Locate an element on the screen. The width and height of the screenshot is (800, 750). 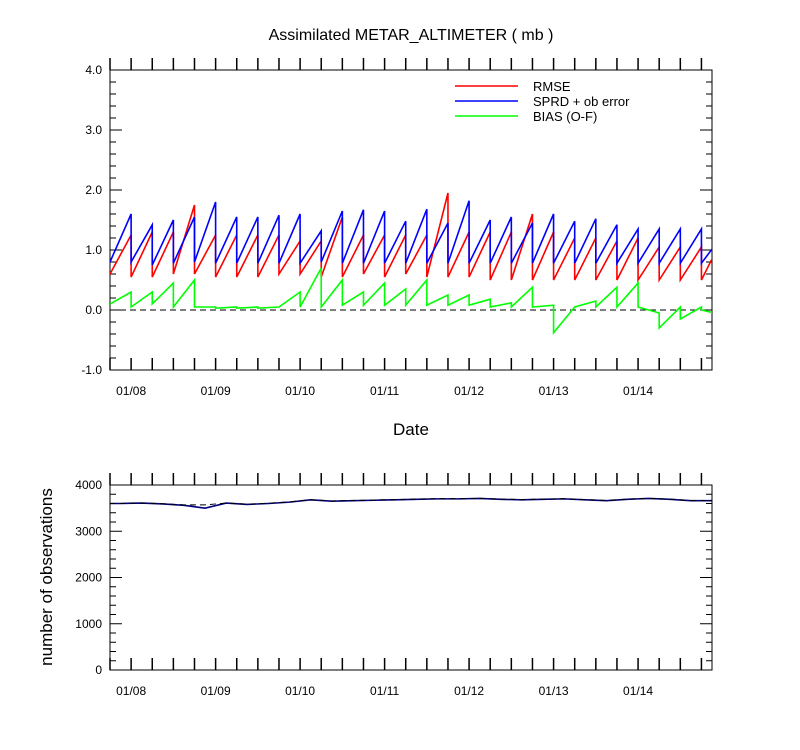
series-line-bias-o-f- is located at coordinates (411, 301).